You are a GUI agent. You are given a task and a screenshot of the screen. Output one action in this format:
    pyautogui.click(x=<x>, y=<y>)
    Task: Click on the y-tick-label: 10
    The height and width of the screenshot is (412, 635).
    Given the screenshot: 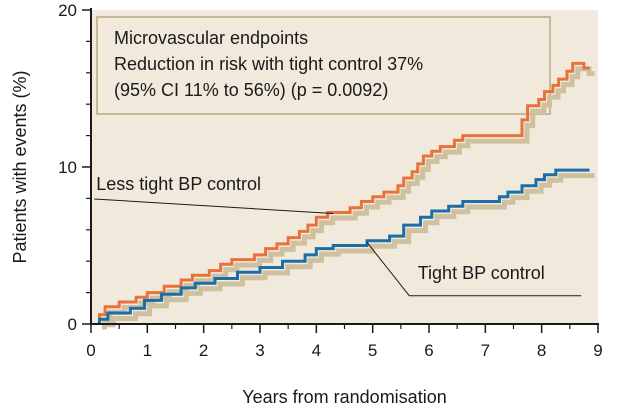 What is the action you would take?
    pyautogui.click(x=67, y=167)
    